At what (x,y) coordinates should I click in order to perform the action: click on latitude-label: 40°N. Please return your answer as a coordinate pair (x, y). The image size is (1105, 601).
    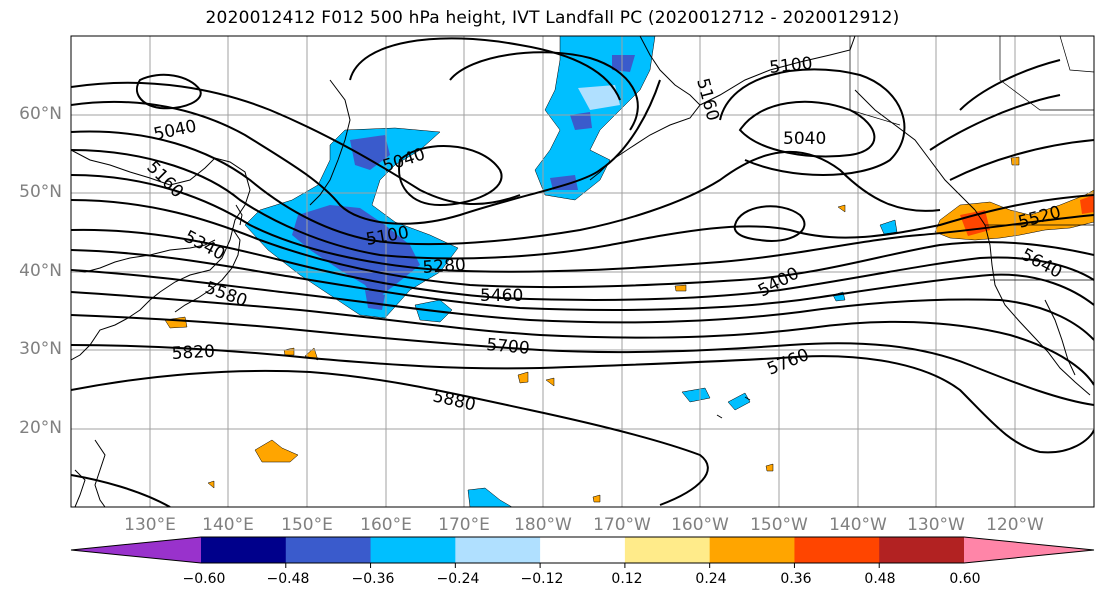
    Looking at the image, I should click on (40, 271).